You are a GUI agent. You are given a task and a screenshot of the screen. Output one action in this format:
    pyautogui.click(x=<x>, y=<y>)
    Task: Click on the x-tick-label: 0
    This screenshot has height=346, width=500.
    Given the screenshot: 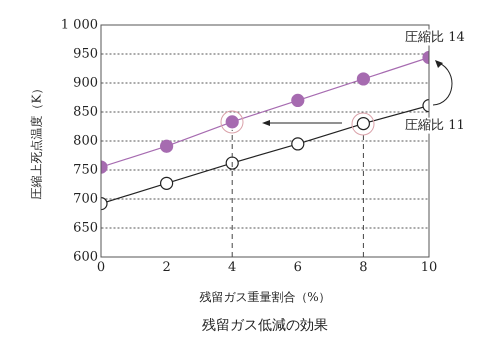 What is the action you would take?
    pyautogui.click(x=101, y=268)
    